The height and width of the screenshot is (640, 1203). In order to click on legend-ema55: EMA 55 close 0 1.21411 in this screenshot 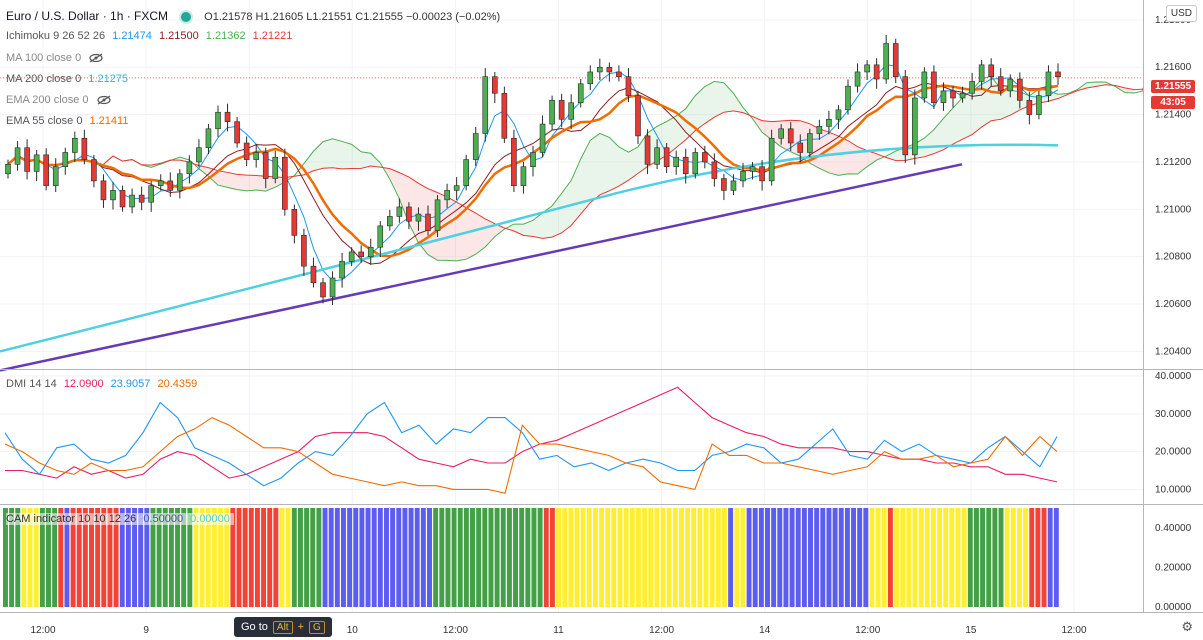, I will do `click(69, 121)`.